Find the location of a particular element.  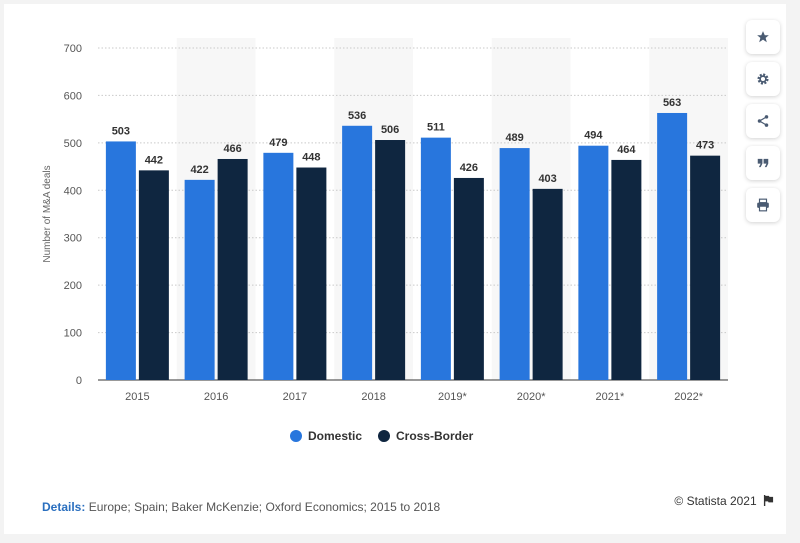

data-label: 464 is located at coordinates (626, 150).